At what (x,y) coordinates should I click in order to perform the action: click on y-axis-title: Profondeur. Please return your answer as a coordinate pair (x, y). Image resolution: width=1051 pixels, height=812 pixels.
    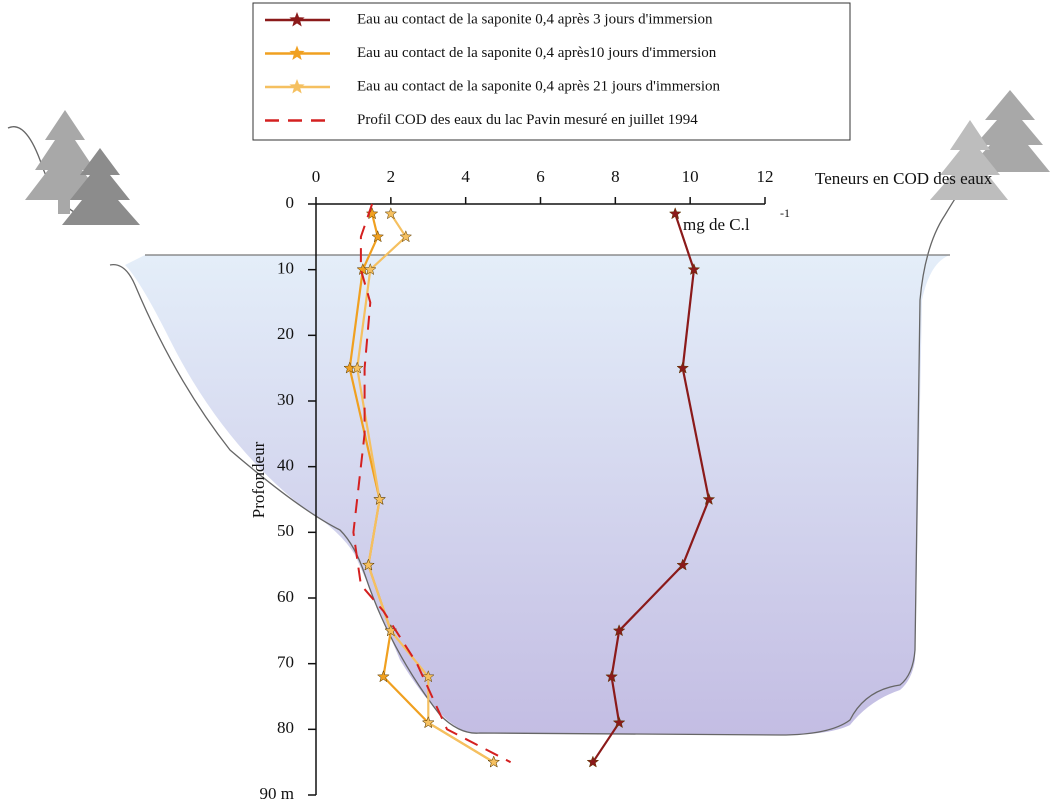
    Looking at the image, I should click on (258, 479).